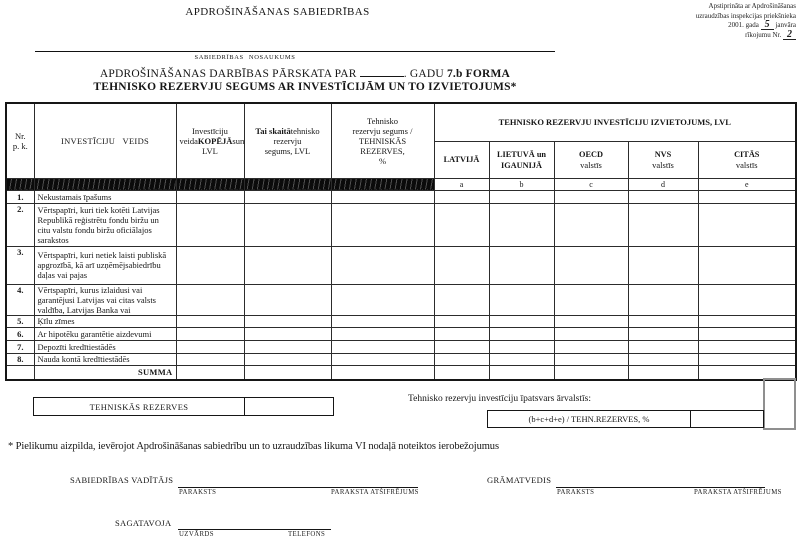  Describe the element at coordinates (789, 34) in the screenshot. I see `approval-order-number-handwritten: 2` at that location.